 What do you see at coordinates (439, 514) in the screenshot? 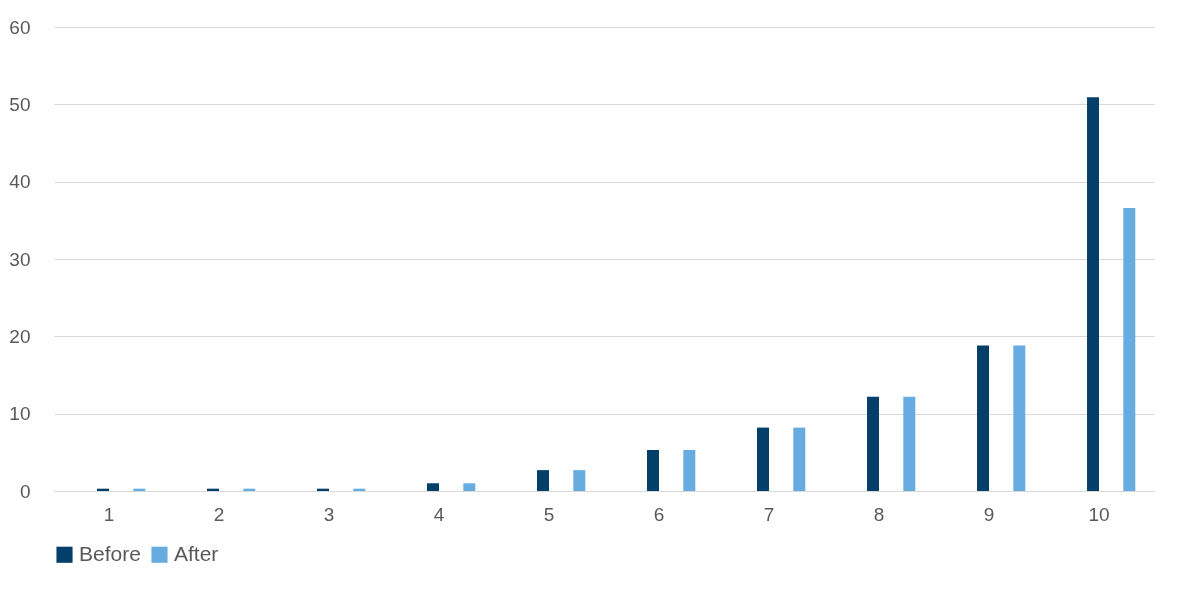
I see `x-tick-label: 4` at bounding box center [439, 514].